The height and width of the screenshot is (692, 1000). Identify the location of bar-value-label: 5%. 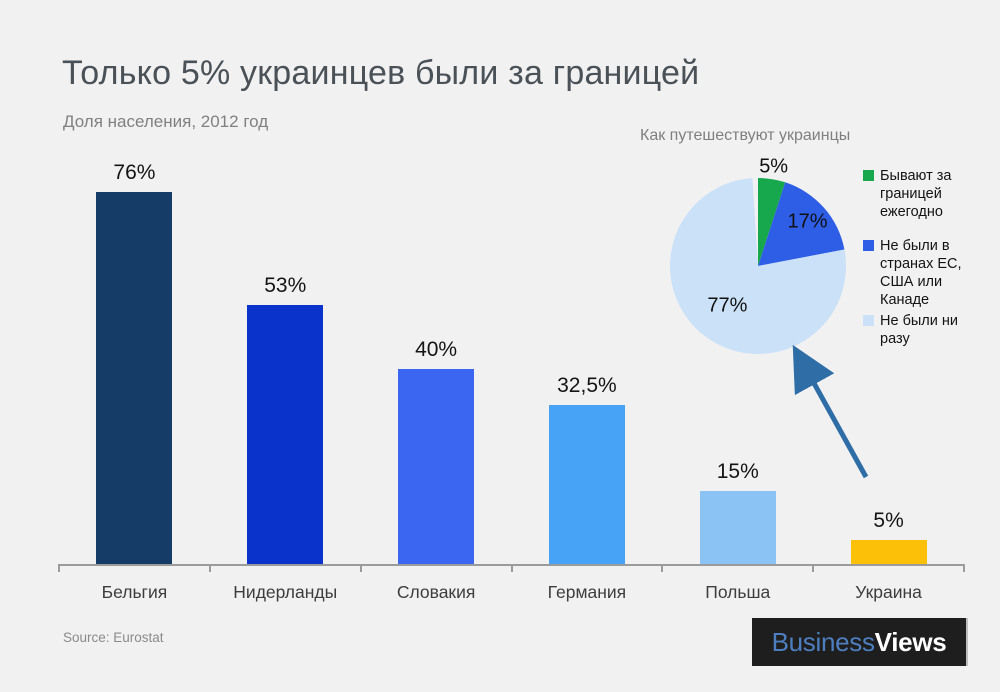
(888, 521).